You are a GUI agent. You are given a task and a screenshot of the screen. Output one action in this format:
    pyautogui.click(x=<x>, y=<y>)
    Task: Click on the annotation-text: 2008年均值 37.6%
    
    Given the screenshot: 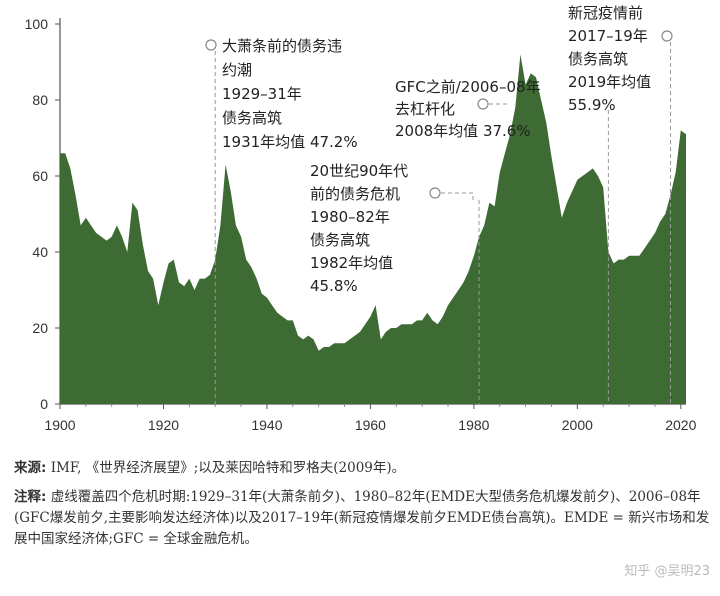 What is the action you would take?
    pyautogui.click(x=463, y=131)
    